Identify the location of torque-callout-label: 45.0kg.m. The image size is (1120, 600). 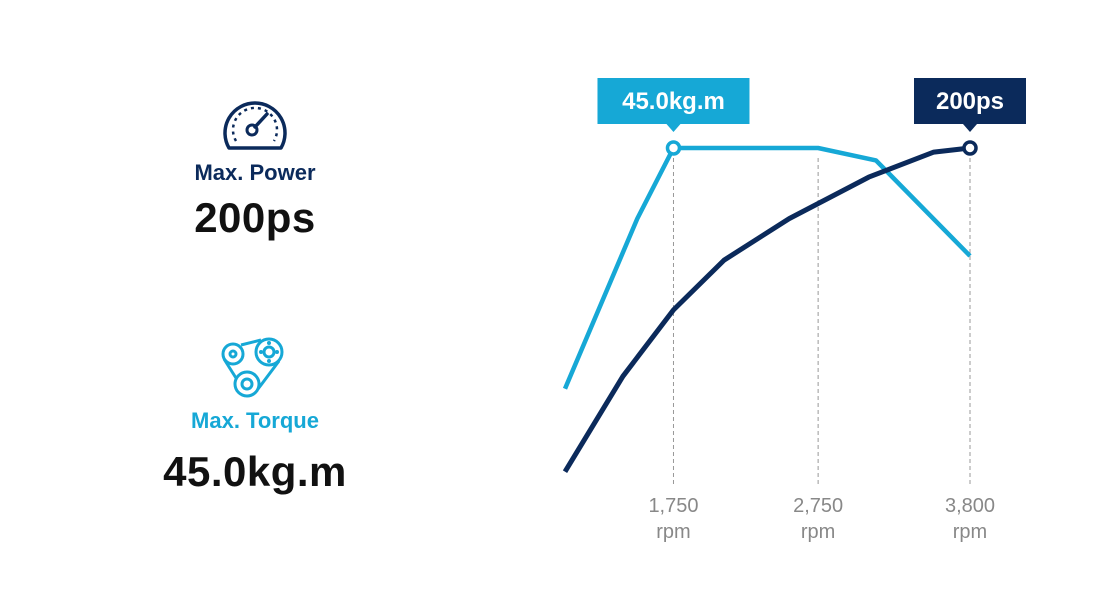
(673, 101).